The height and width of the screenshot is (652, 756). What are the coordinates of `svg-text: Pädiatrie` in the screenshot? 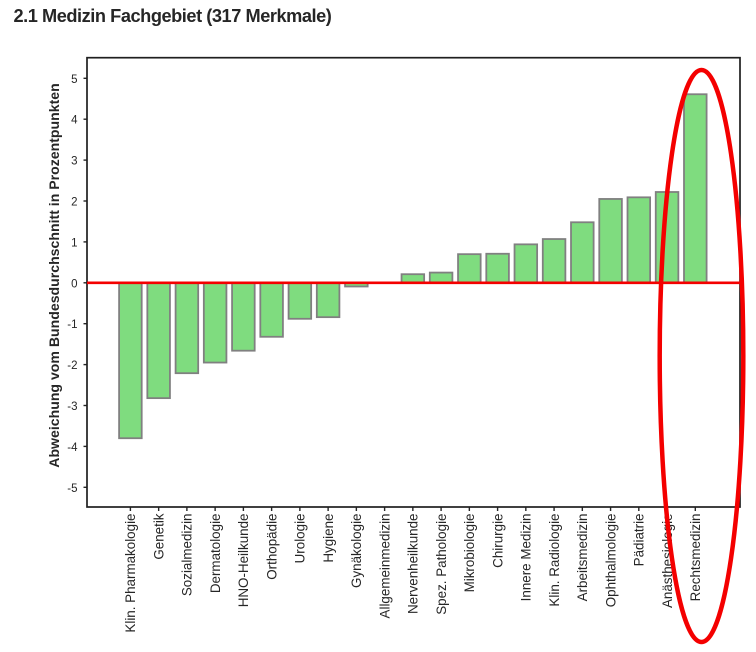 It's located at (639, 540).